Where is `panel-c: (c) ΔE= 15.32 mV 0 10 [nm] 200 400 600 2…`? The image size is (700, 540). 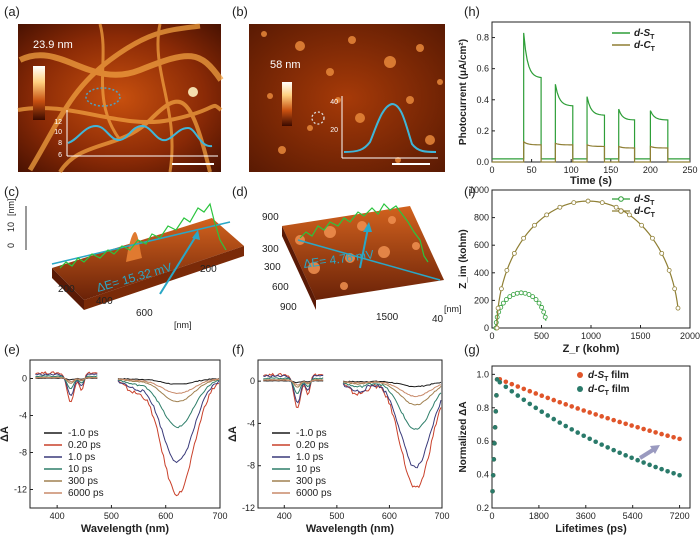 panel-c: (c) ΔE= 15.32 mV 0 10 [nm] 200 400 600 2… is located at coordinates (124, 257).